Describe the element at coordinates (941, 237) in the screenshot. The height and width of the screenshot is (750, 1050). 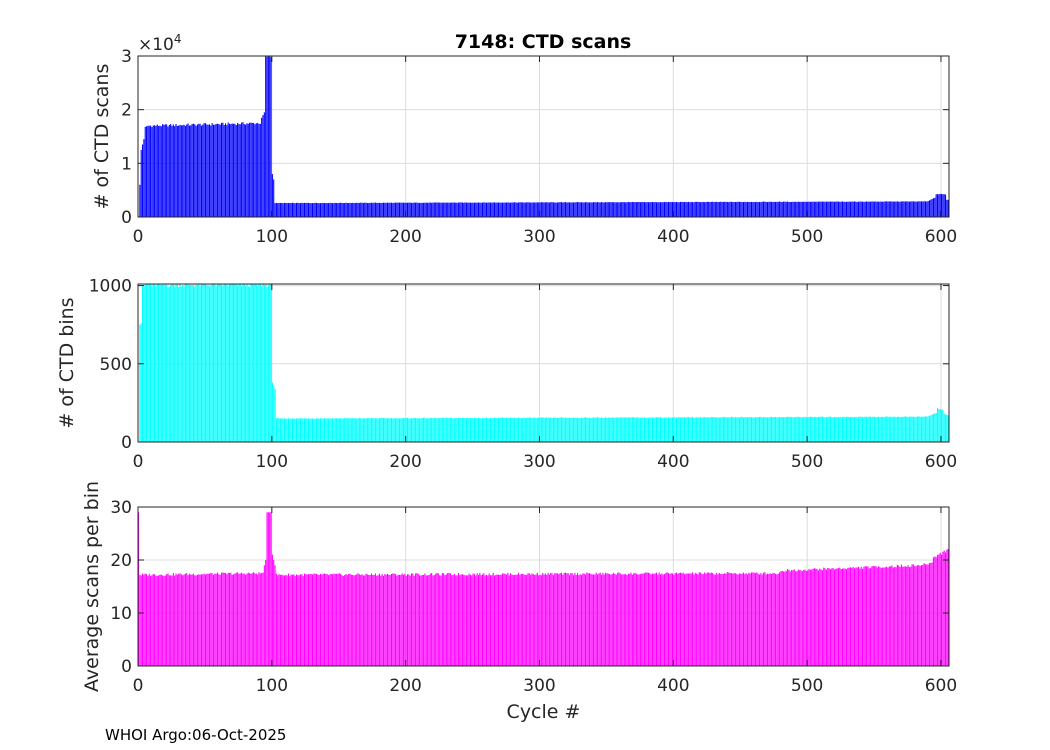
I see `scans-xtick-label: 600` at that location.